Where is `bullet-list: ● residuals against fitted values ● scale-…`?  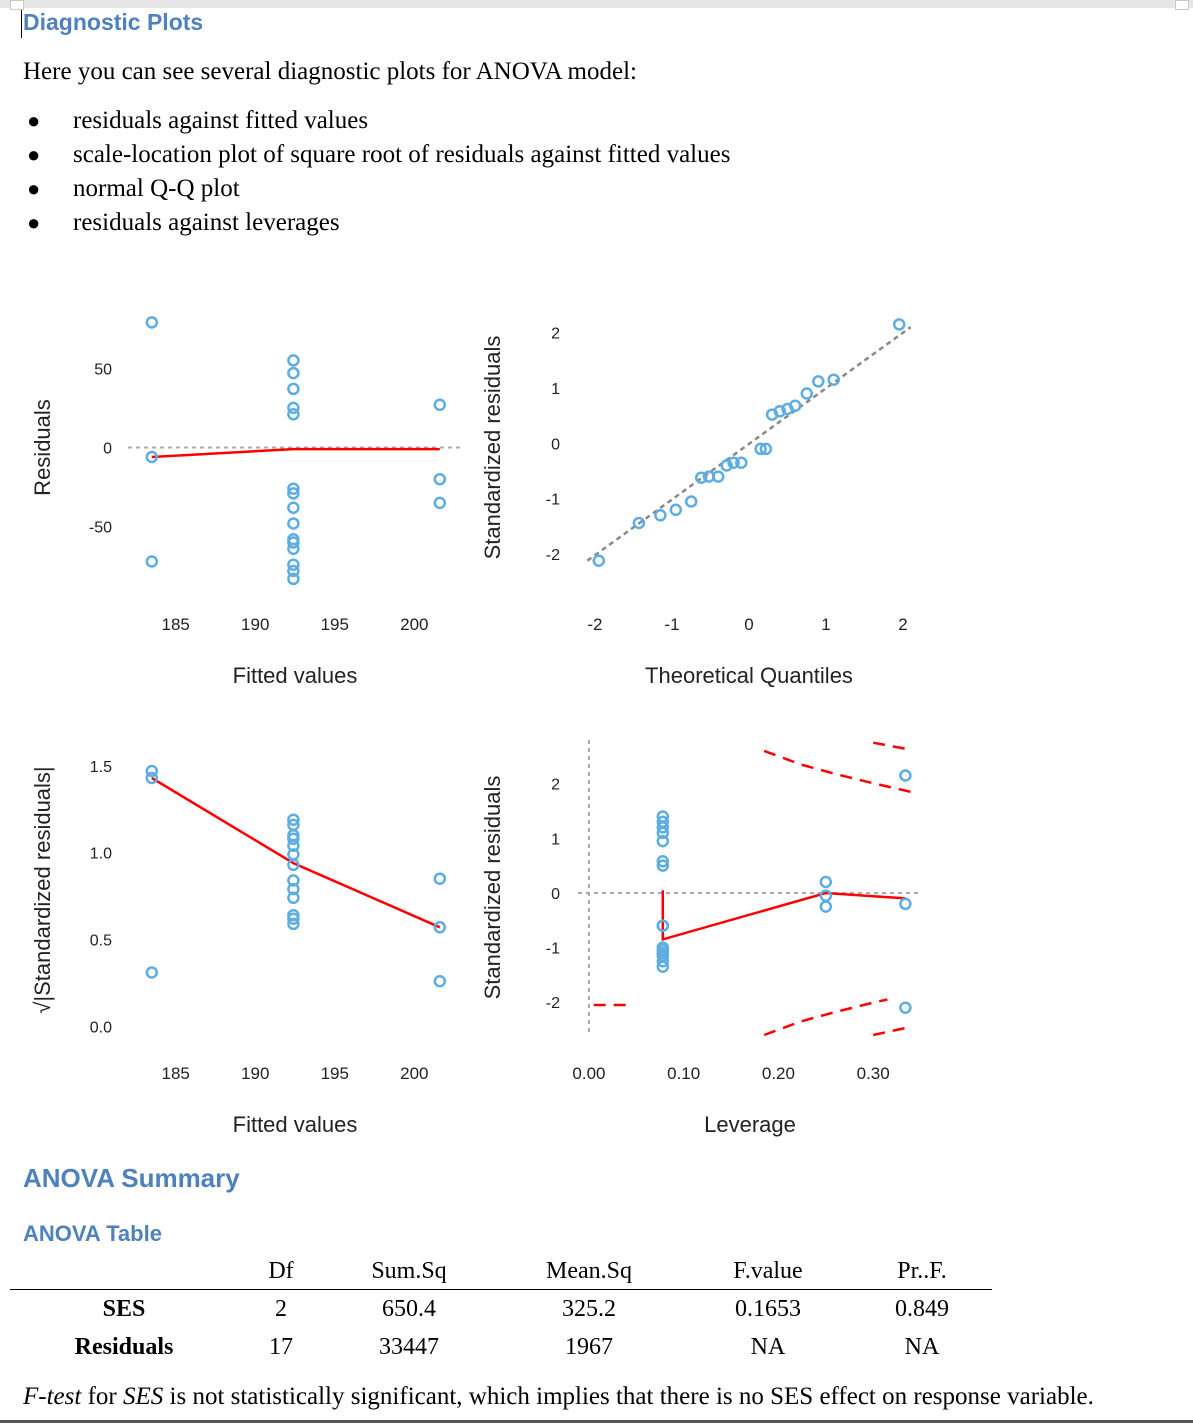 bullet-list: ● residuals against fitted values ● scale-… is located at coordinates (365, 172).